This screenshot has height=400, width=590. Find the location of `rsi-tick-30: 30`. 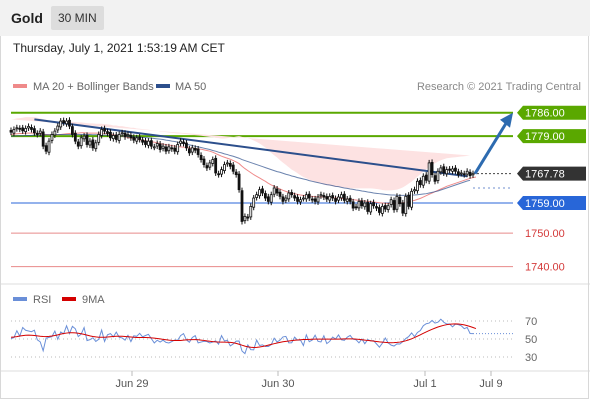

rsi-tick-30: 30 is located at coordinates (531, 358).